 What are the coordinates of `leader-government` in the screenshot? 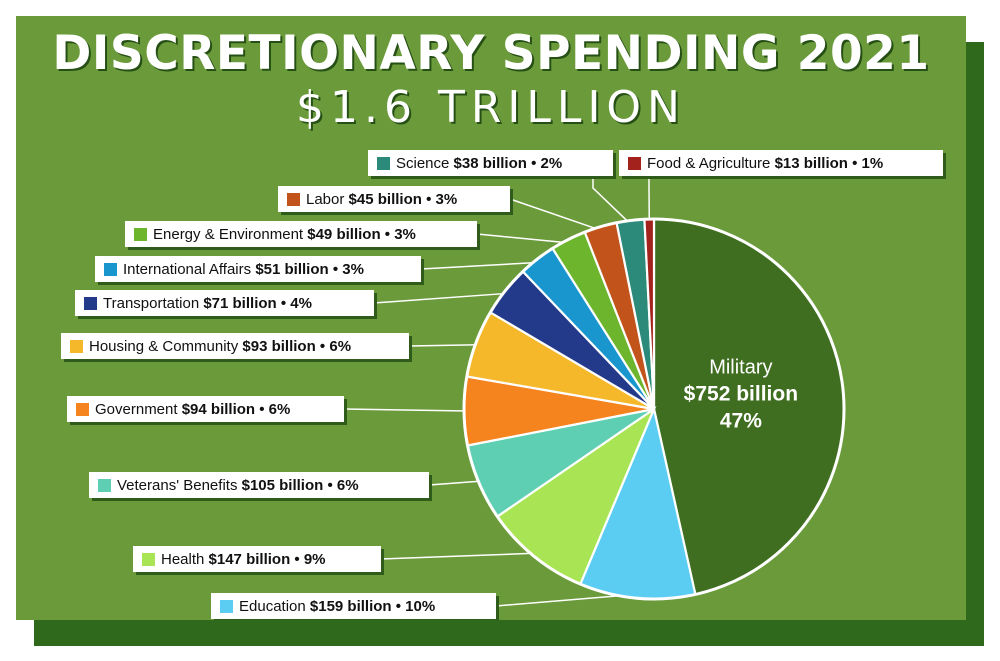 It's located at (406, 410).